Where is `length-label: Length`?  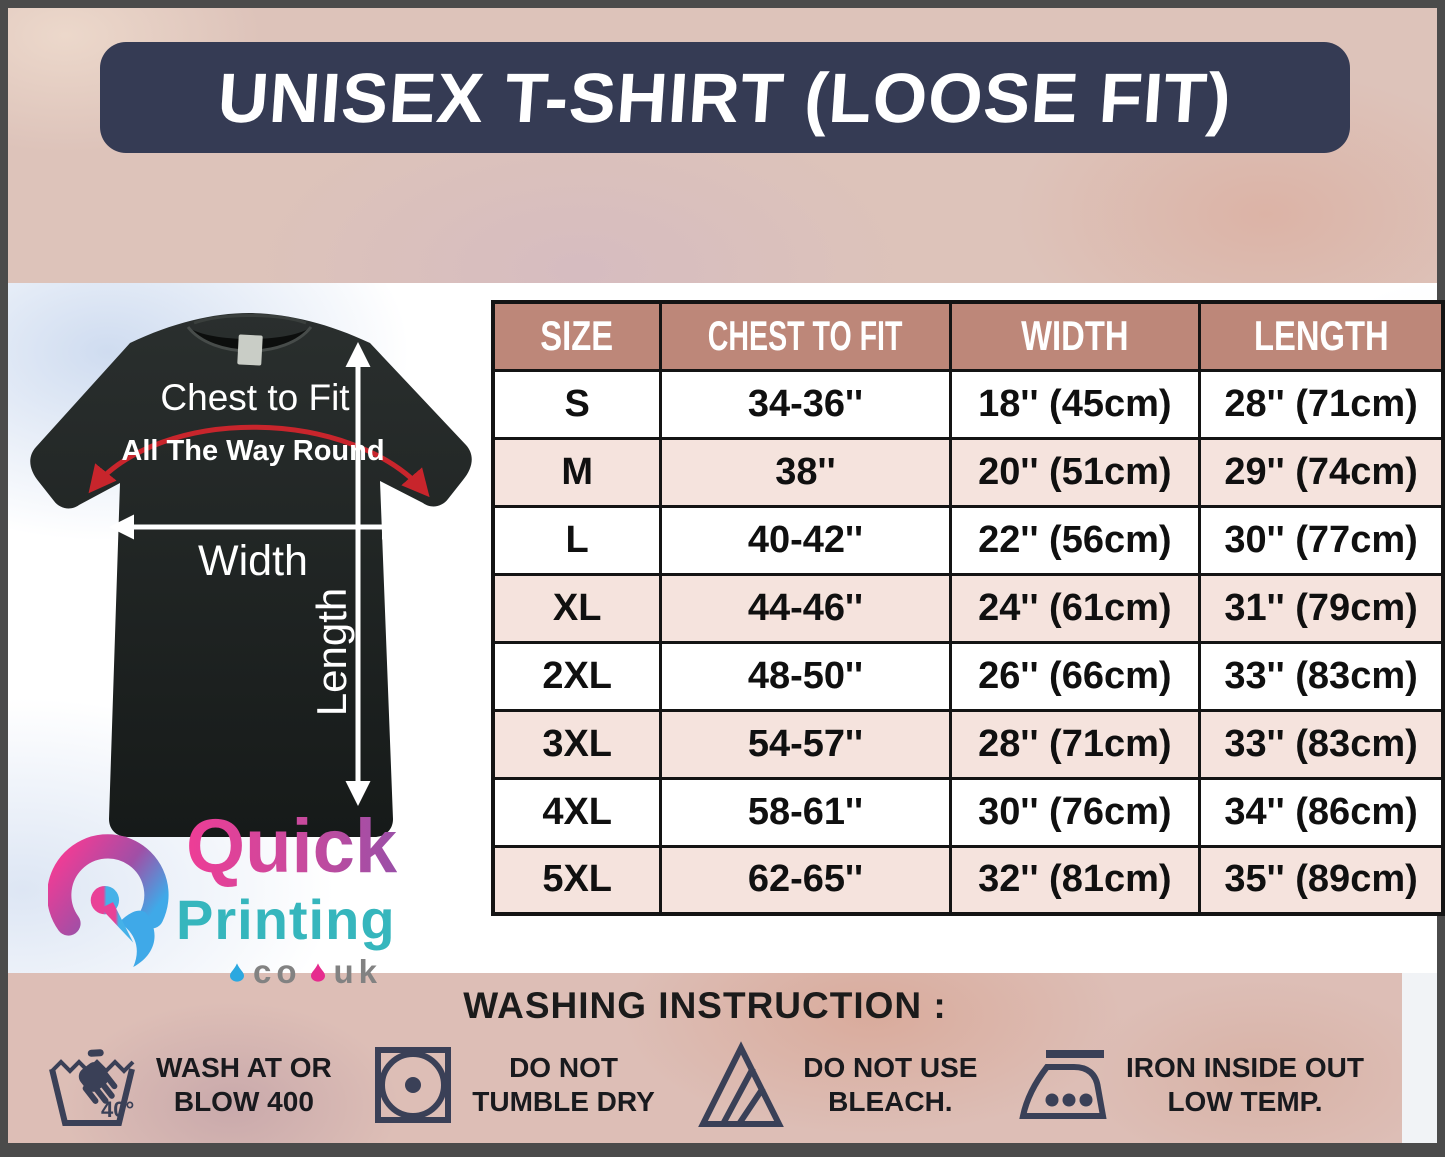
length-label: Length is located at coordinates (331, 652).